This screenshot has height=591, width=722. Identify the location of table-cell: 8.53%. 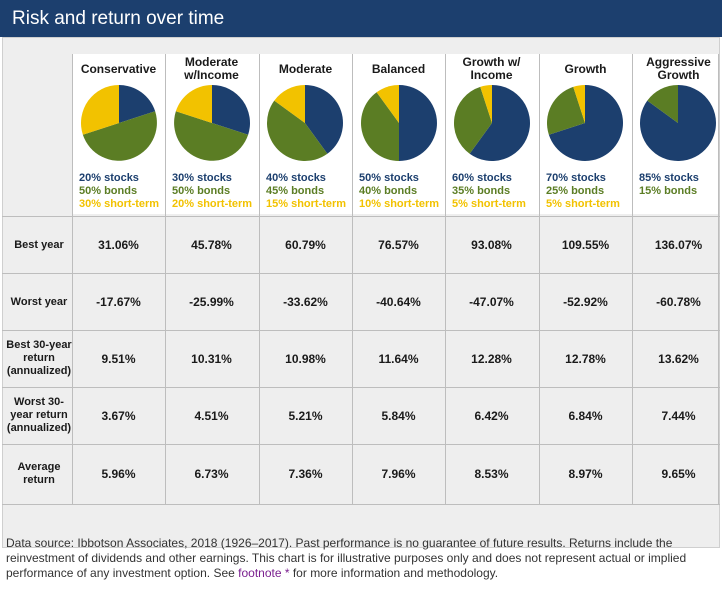
(491, 474).